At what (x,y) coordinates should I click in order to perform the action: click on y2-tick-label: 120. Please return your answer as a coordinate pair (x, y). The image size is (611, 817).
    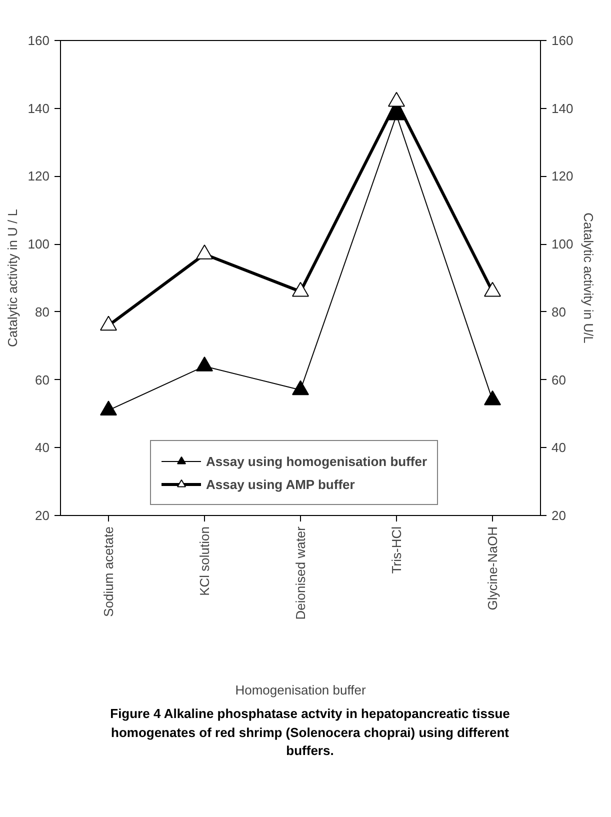
    Looking at the image, I should click on (563, 176).